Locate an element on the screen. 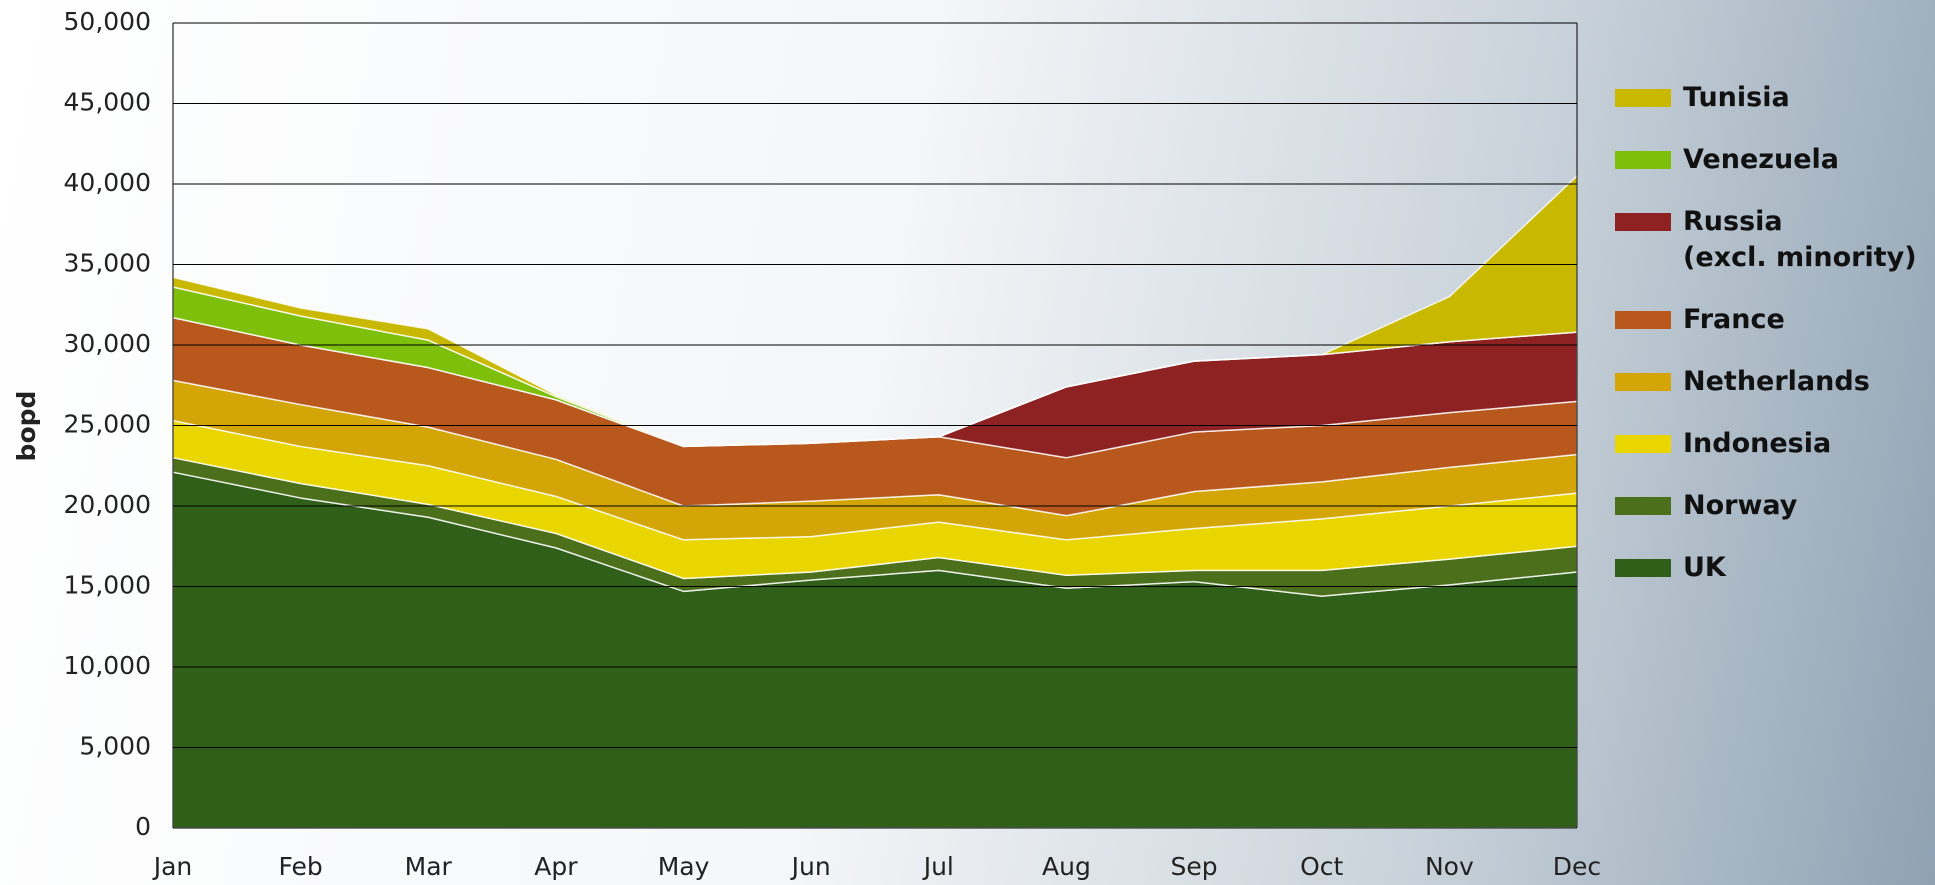  legend-item: Russia (excl. minority) is located at coordinates (1766, 240).